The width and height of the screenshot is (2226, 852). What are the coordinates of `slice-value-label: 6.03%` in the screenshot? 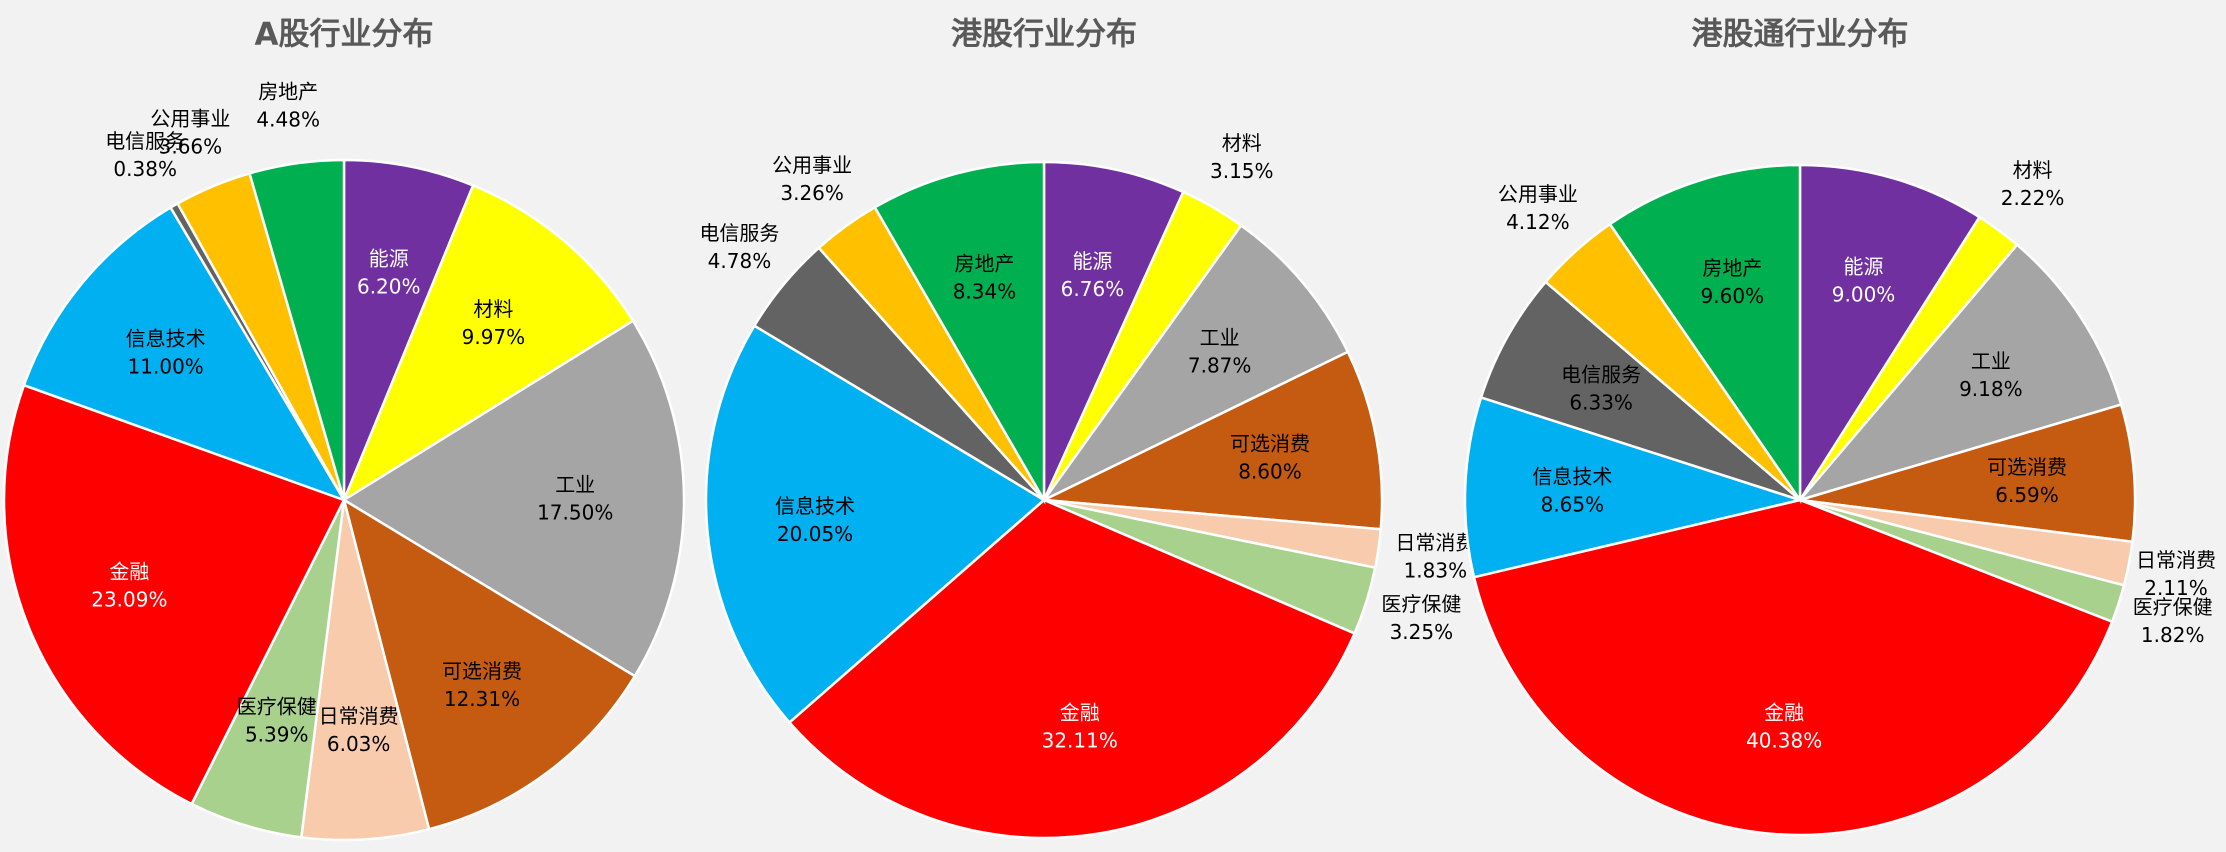 It's located at (359, 744).